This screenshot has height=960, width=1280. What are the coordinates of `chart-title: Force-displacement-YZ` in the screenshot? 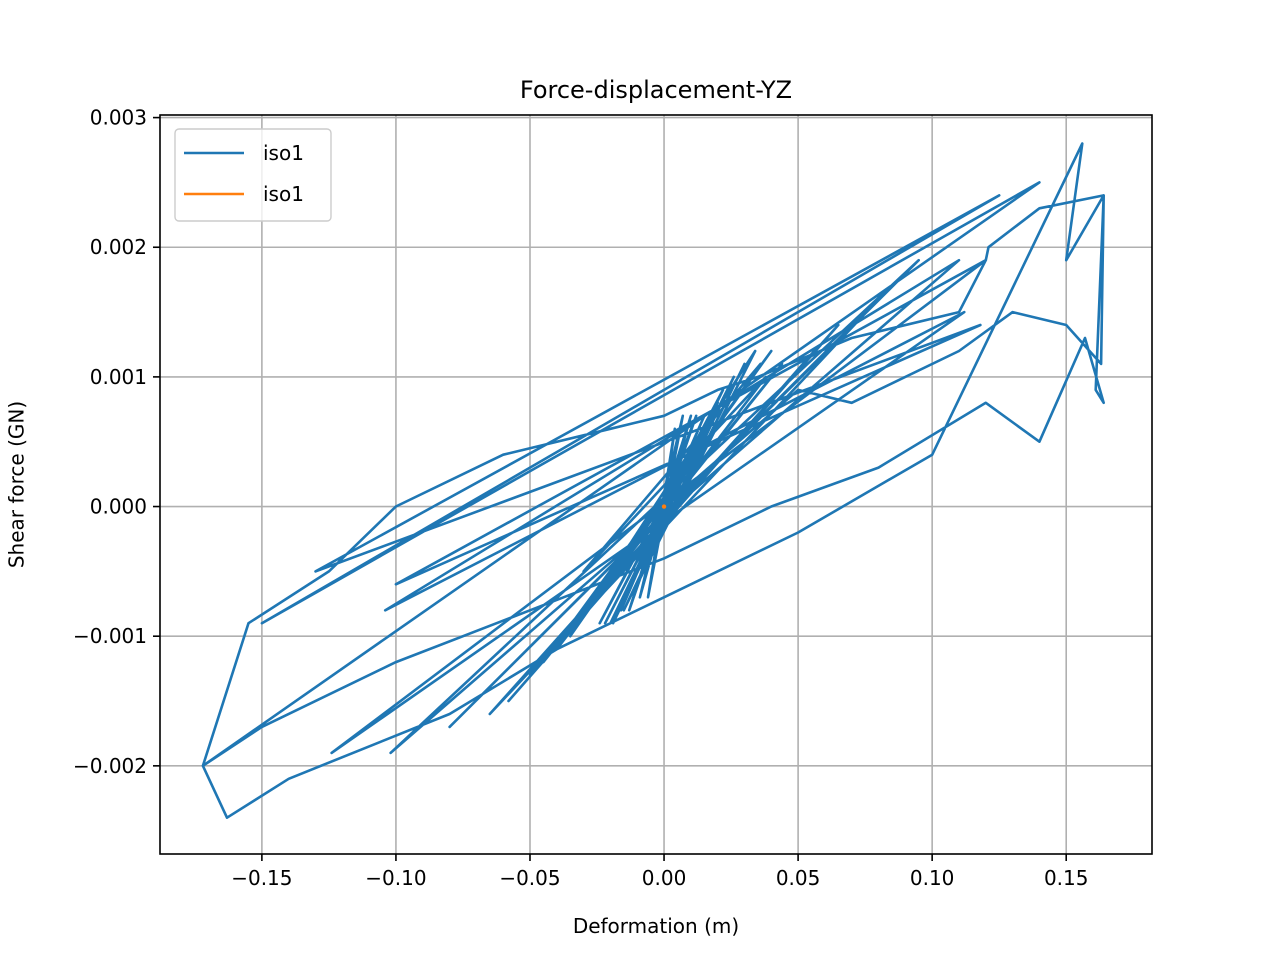 It's located at (656, 90).